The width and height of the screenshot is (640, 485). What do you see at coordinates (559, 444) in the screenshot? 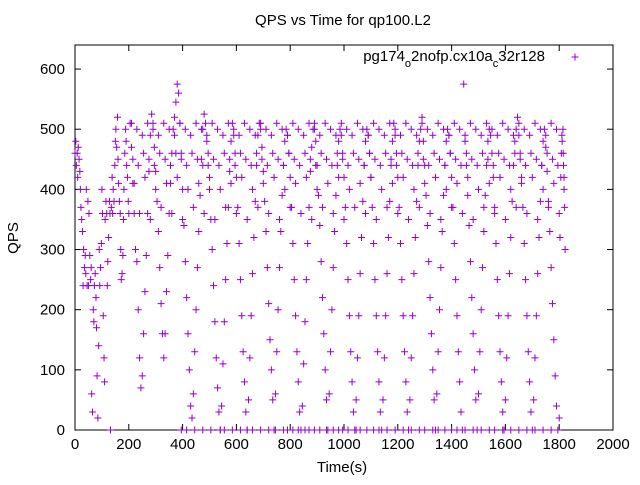
I see `x-tick-label: 1800` at bounding box center [559, 444].